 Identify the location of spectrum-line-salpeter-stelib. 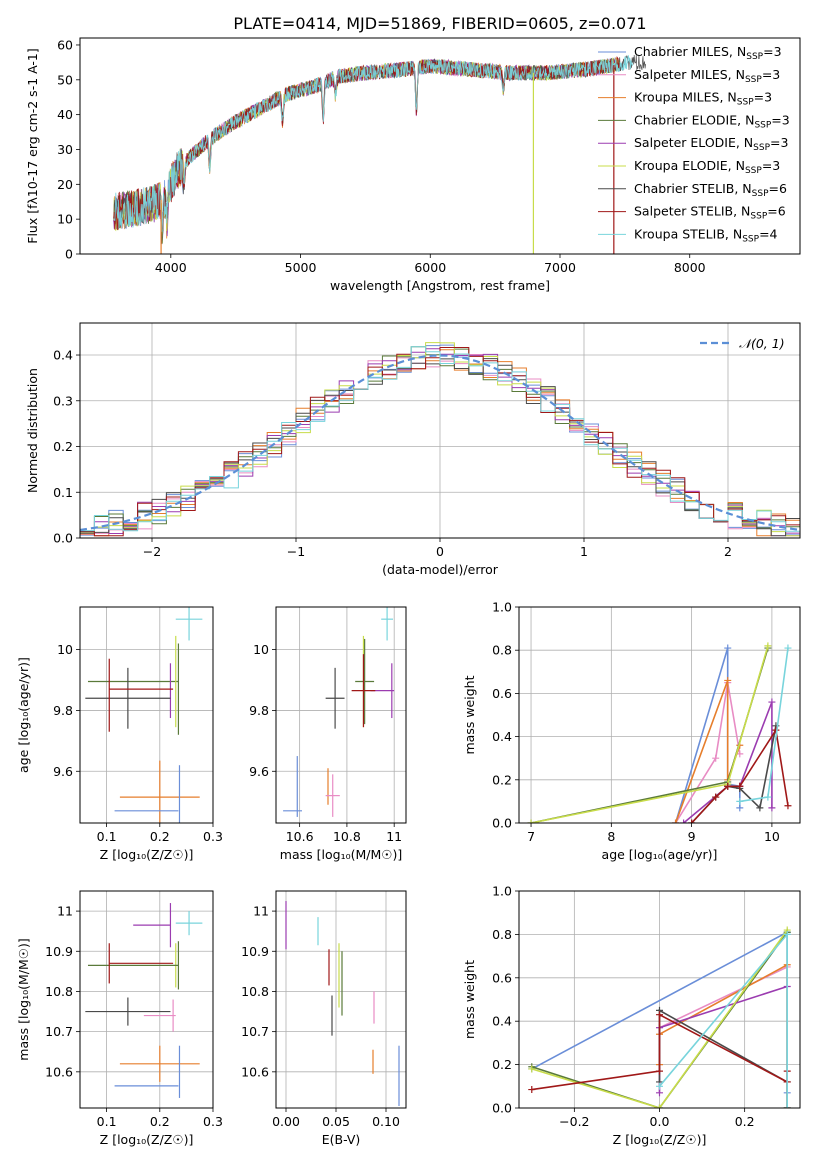
(367, 143).